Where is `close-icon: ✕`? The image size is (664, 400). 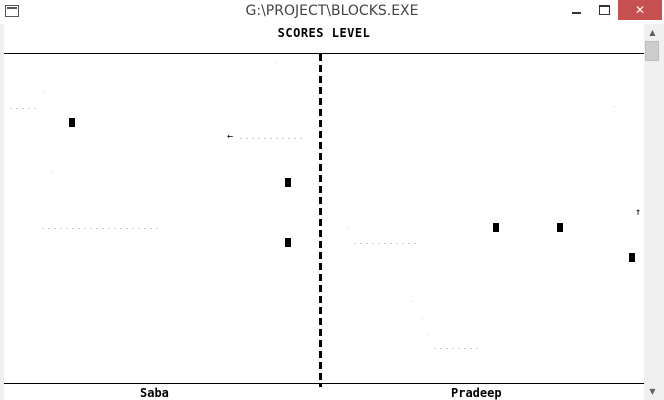 close-icon: ✕ is located at coordinates (640, 10).